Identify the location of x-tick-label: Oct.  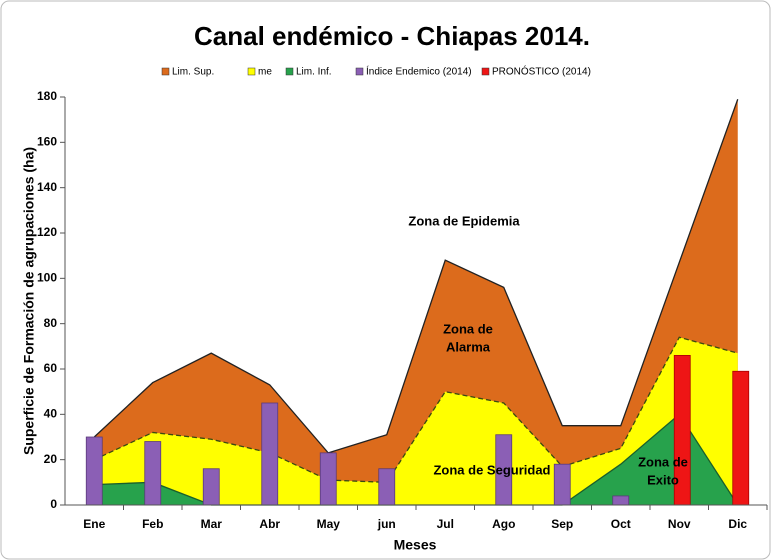
(621, 524).